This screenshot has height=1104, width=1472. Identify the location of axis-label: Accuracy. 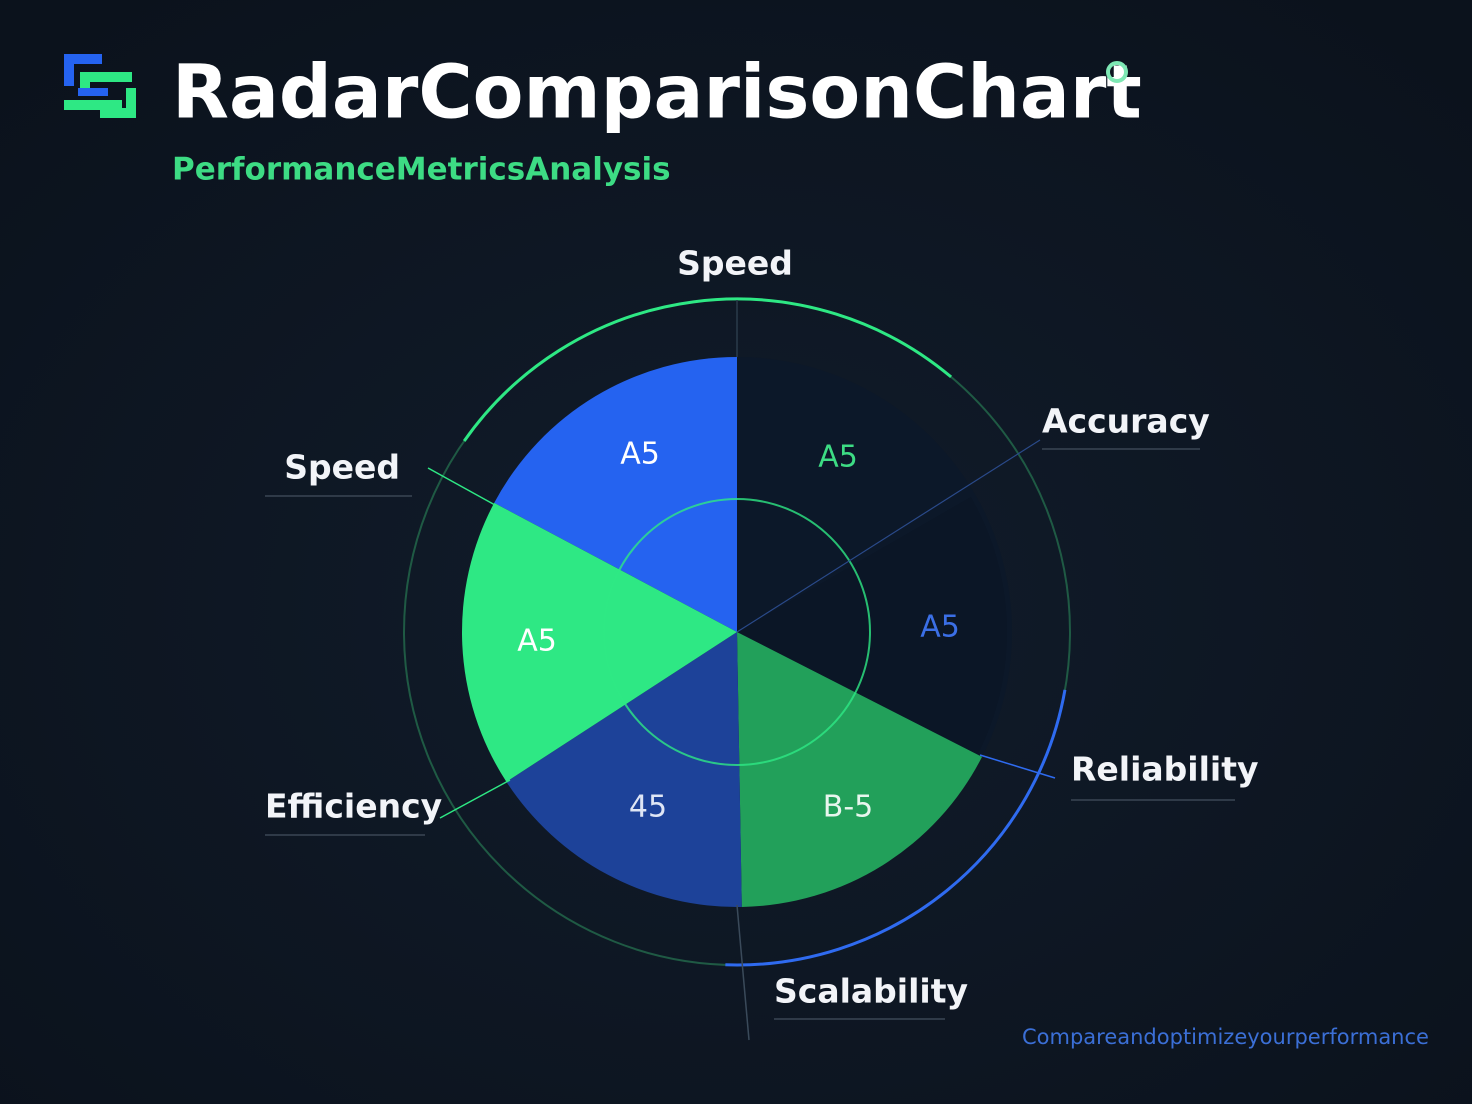
(1126, 421).